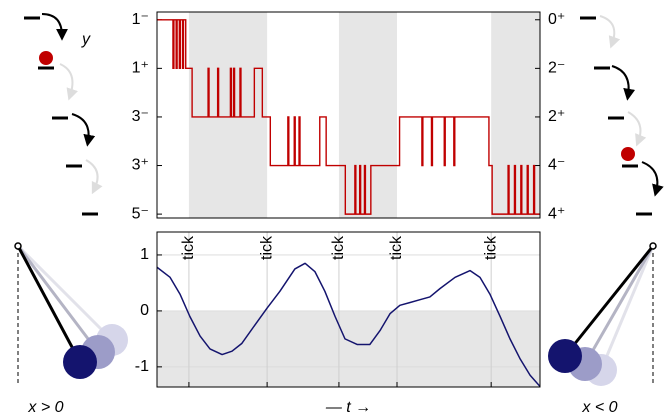  Describe the element at coordinates (556, 165) in the screenshot. I see `y2-tick-label: 4⁻` at that location.